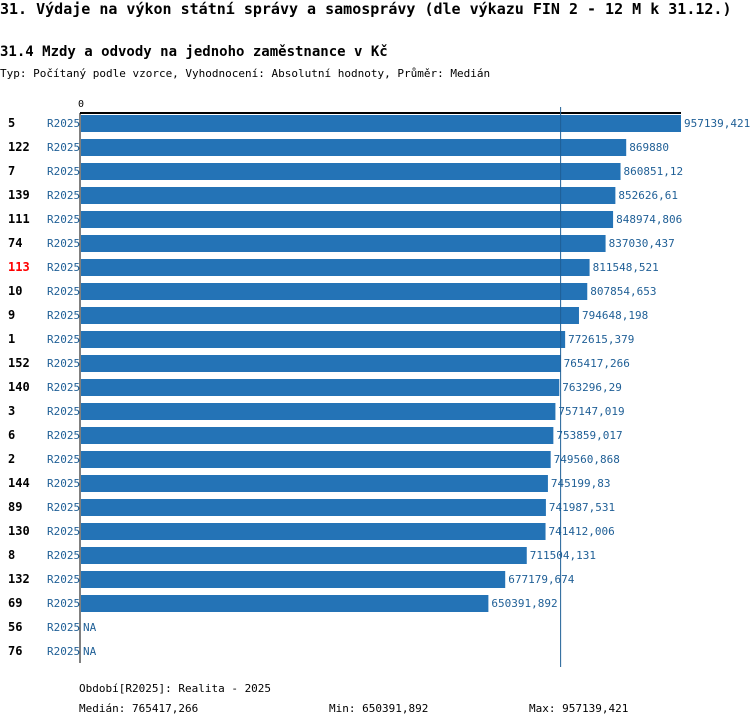  What do you see at coordinates (19, 483) in the screenshot?
I see `row-id-label: 144` at bounding box center [19, 483].